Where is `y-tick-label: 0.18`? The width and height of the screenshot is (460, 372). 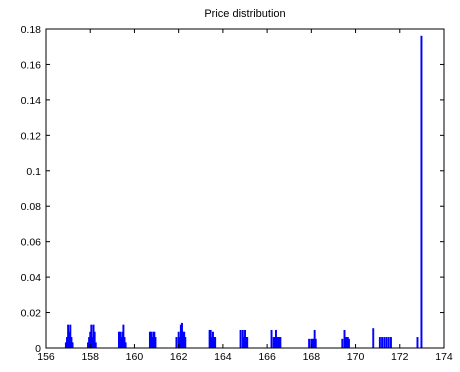
y-tick-label: 0.18 is located at coordinates (31, 30).